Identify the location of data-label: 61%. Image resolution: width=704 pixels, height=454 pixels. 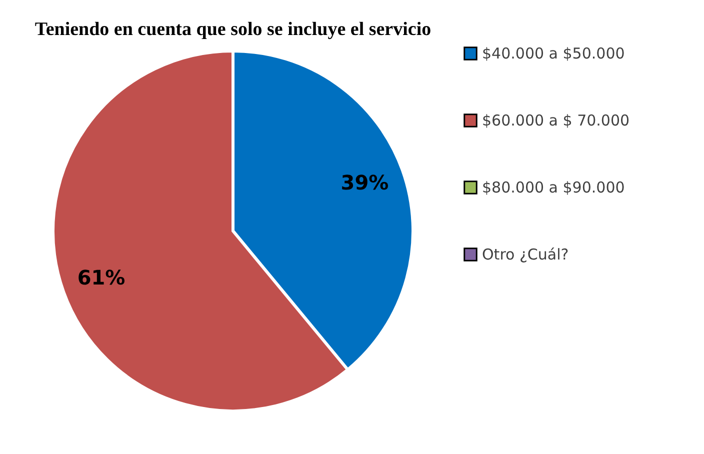
(101, 277).